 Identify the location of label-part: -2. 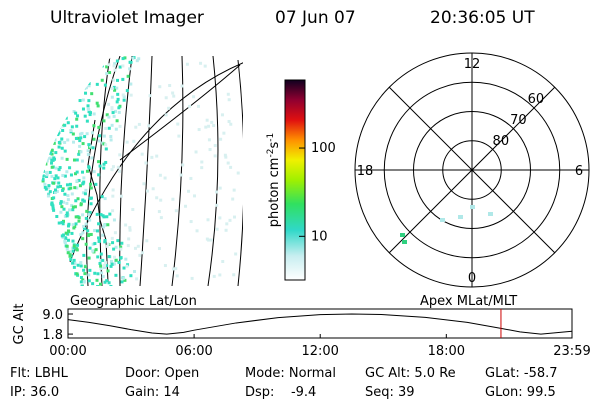
(271, 153).